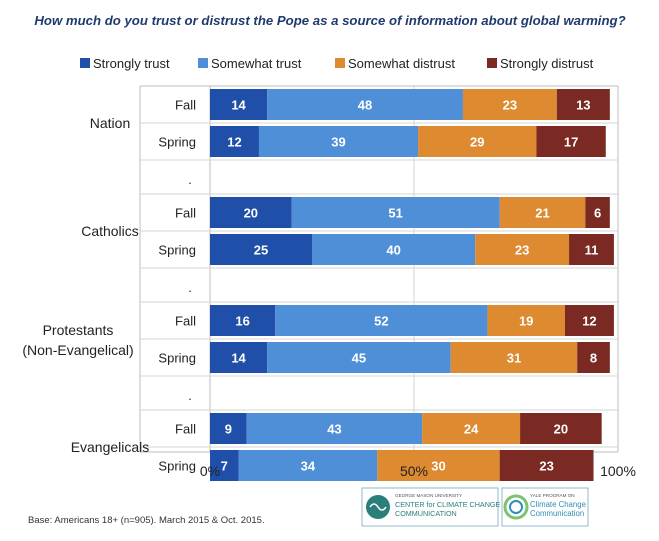 This screenshot has height=541, width=659. I want to click on x-tick-label: 0%, so click(210, 471).